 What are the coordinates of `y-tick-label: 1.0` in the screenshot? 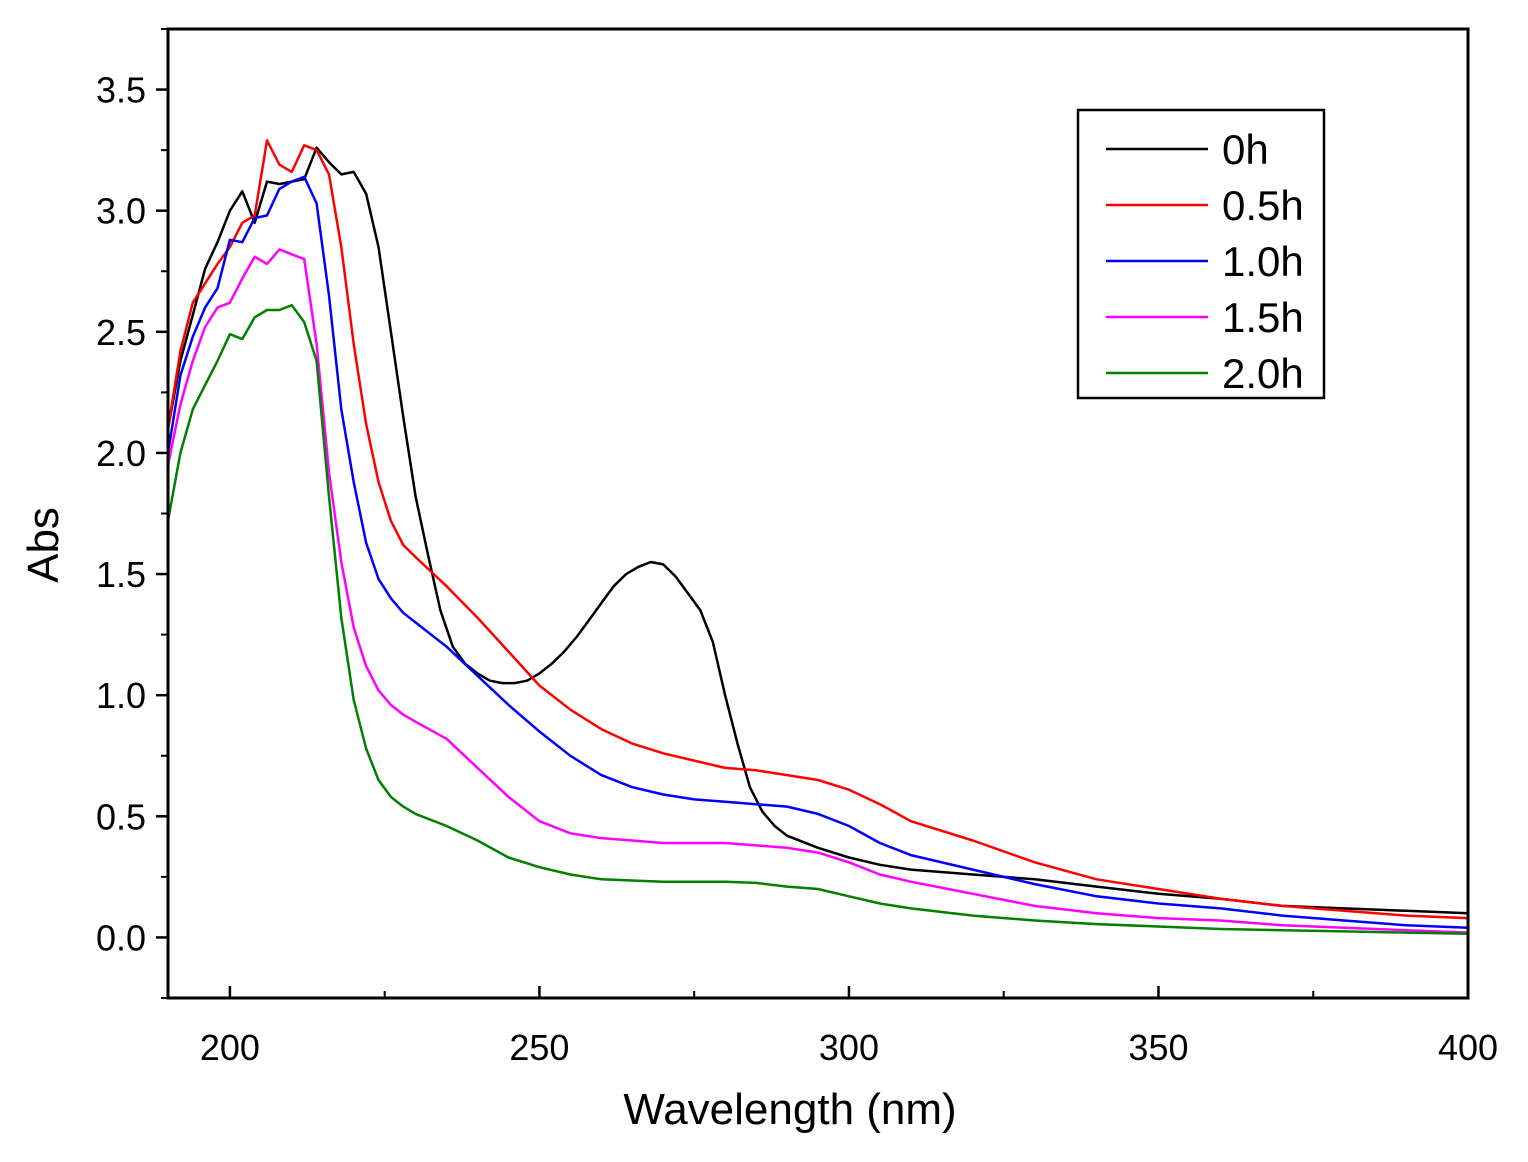 It's located at (121, 695).